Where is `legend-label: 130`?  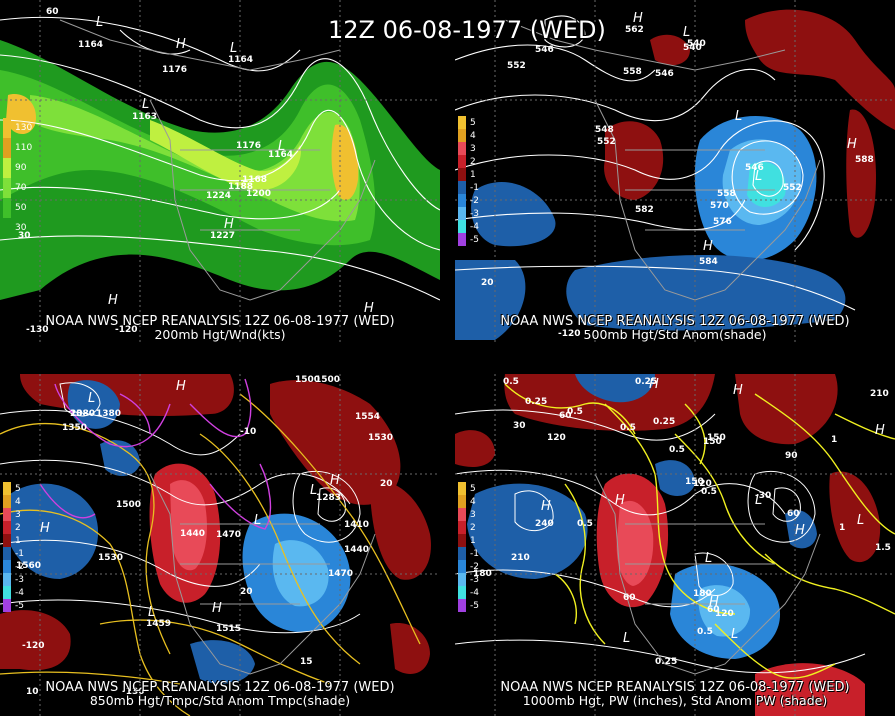 legend-label: 130 is located at coordinates (24, 128).